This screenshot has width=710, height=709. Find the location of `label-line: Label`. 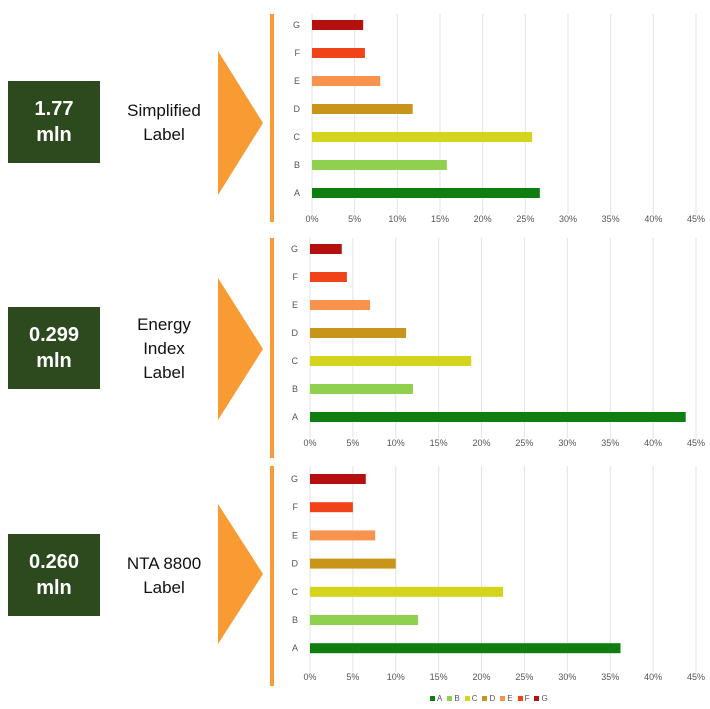

label-line: Label is located at coordinates (164, 587).